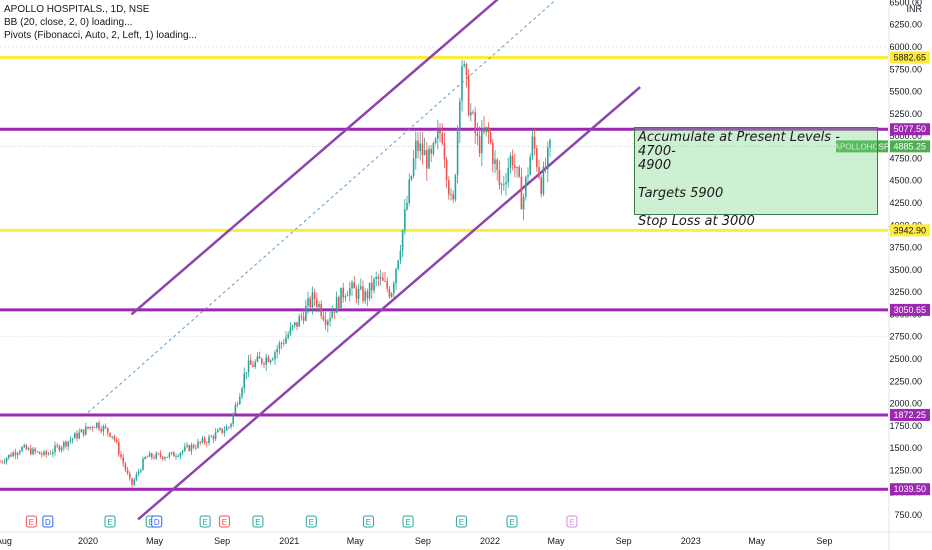  What do you see at coordinates (756, 171) in the screenshot?
I see `annotation-box` at bounding box center [756, 171].